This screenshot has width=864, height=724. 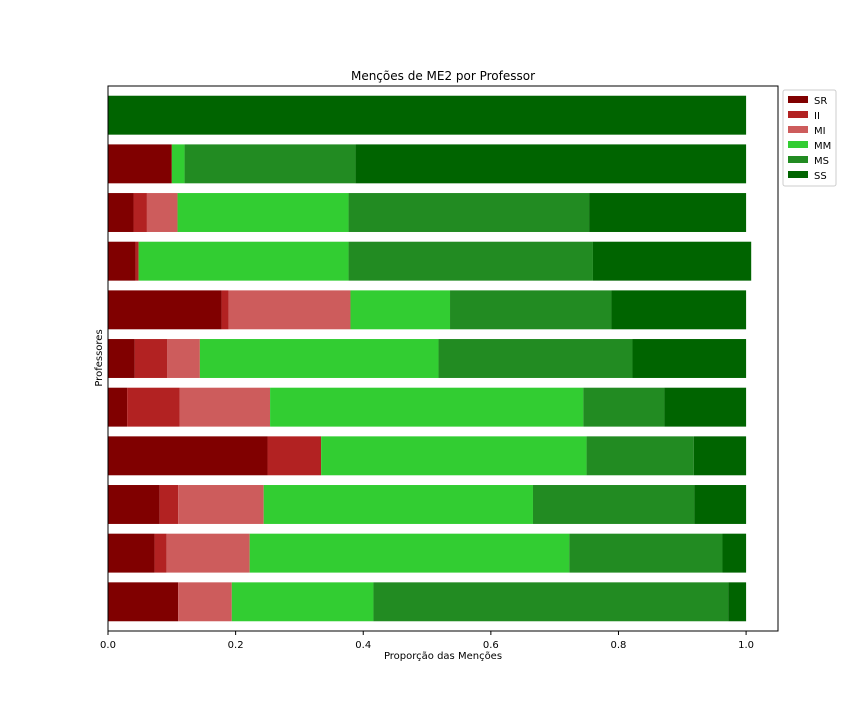 I want to click on x-tick-label: 1.0, so click(x=746, y=645).